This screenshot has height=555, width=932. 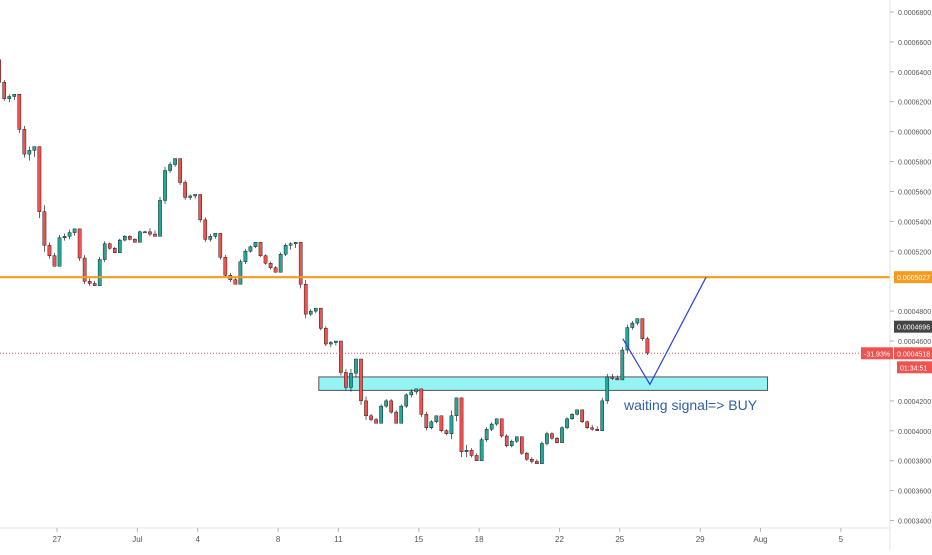 I want to click on resistance-price-label-bg, so click(x=913, y=277).